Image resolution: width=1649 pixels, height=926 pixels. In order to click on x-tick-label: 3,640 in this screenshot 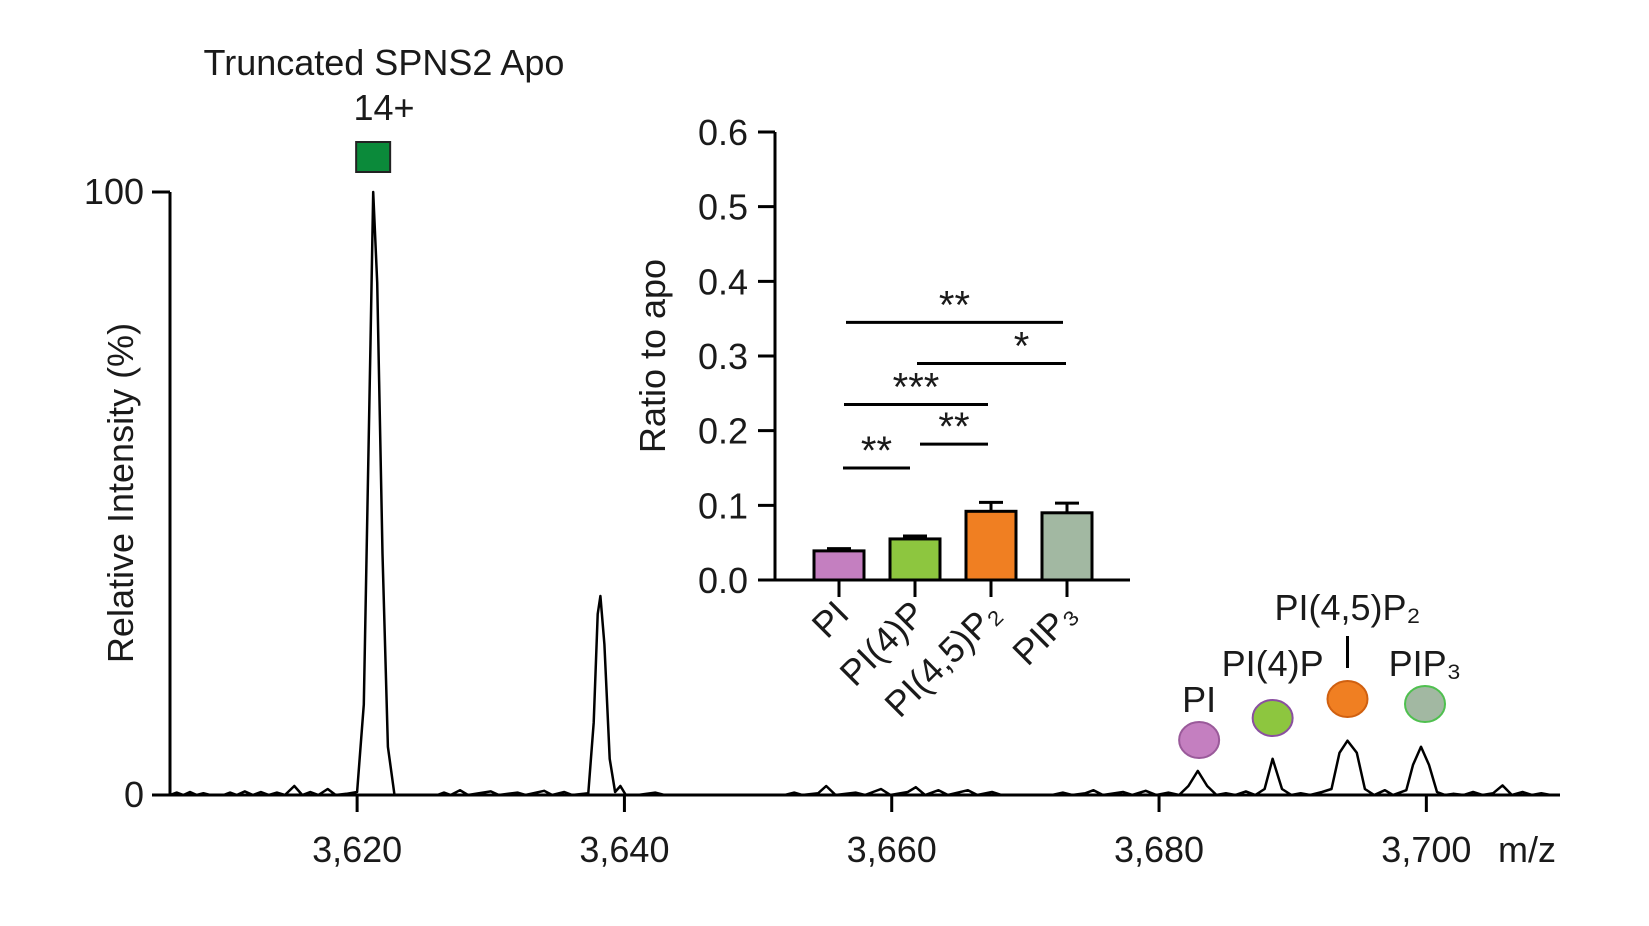, I will do `click(624, 849)`.